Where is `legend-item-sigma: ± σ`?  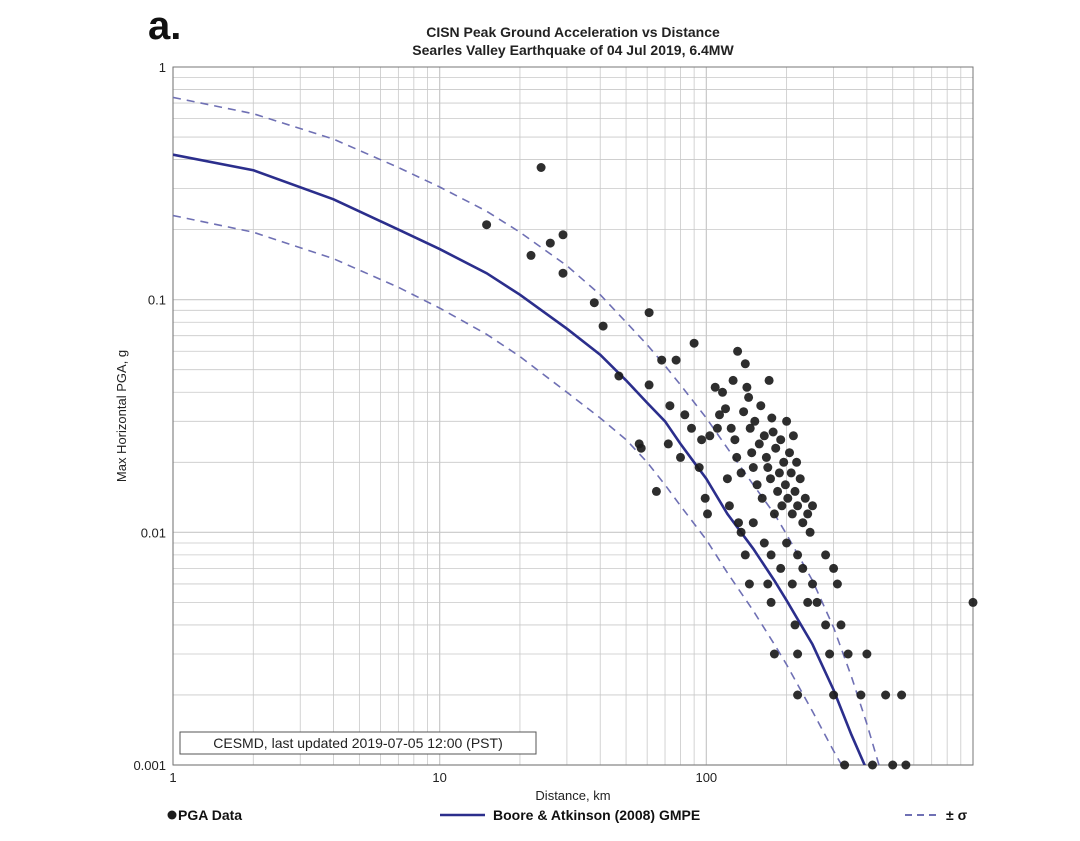
legend-item-sigma: ± σ is located at coordinates (957, 815).